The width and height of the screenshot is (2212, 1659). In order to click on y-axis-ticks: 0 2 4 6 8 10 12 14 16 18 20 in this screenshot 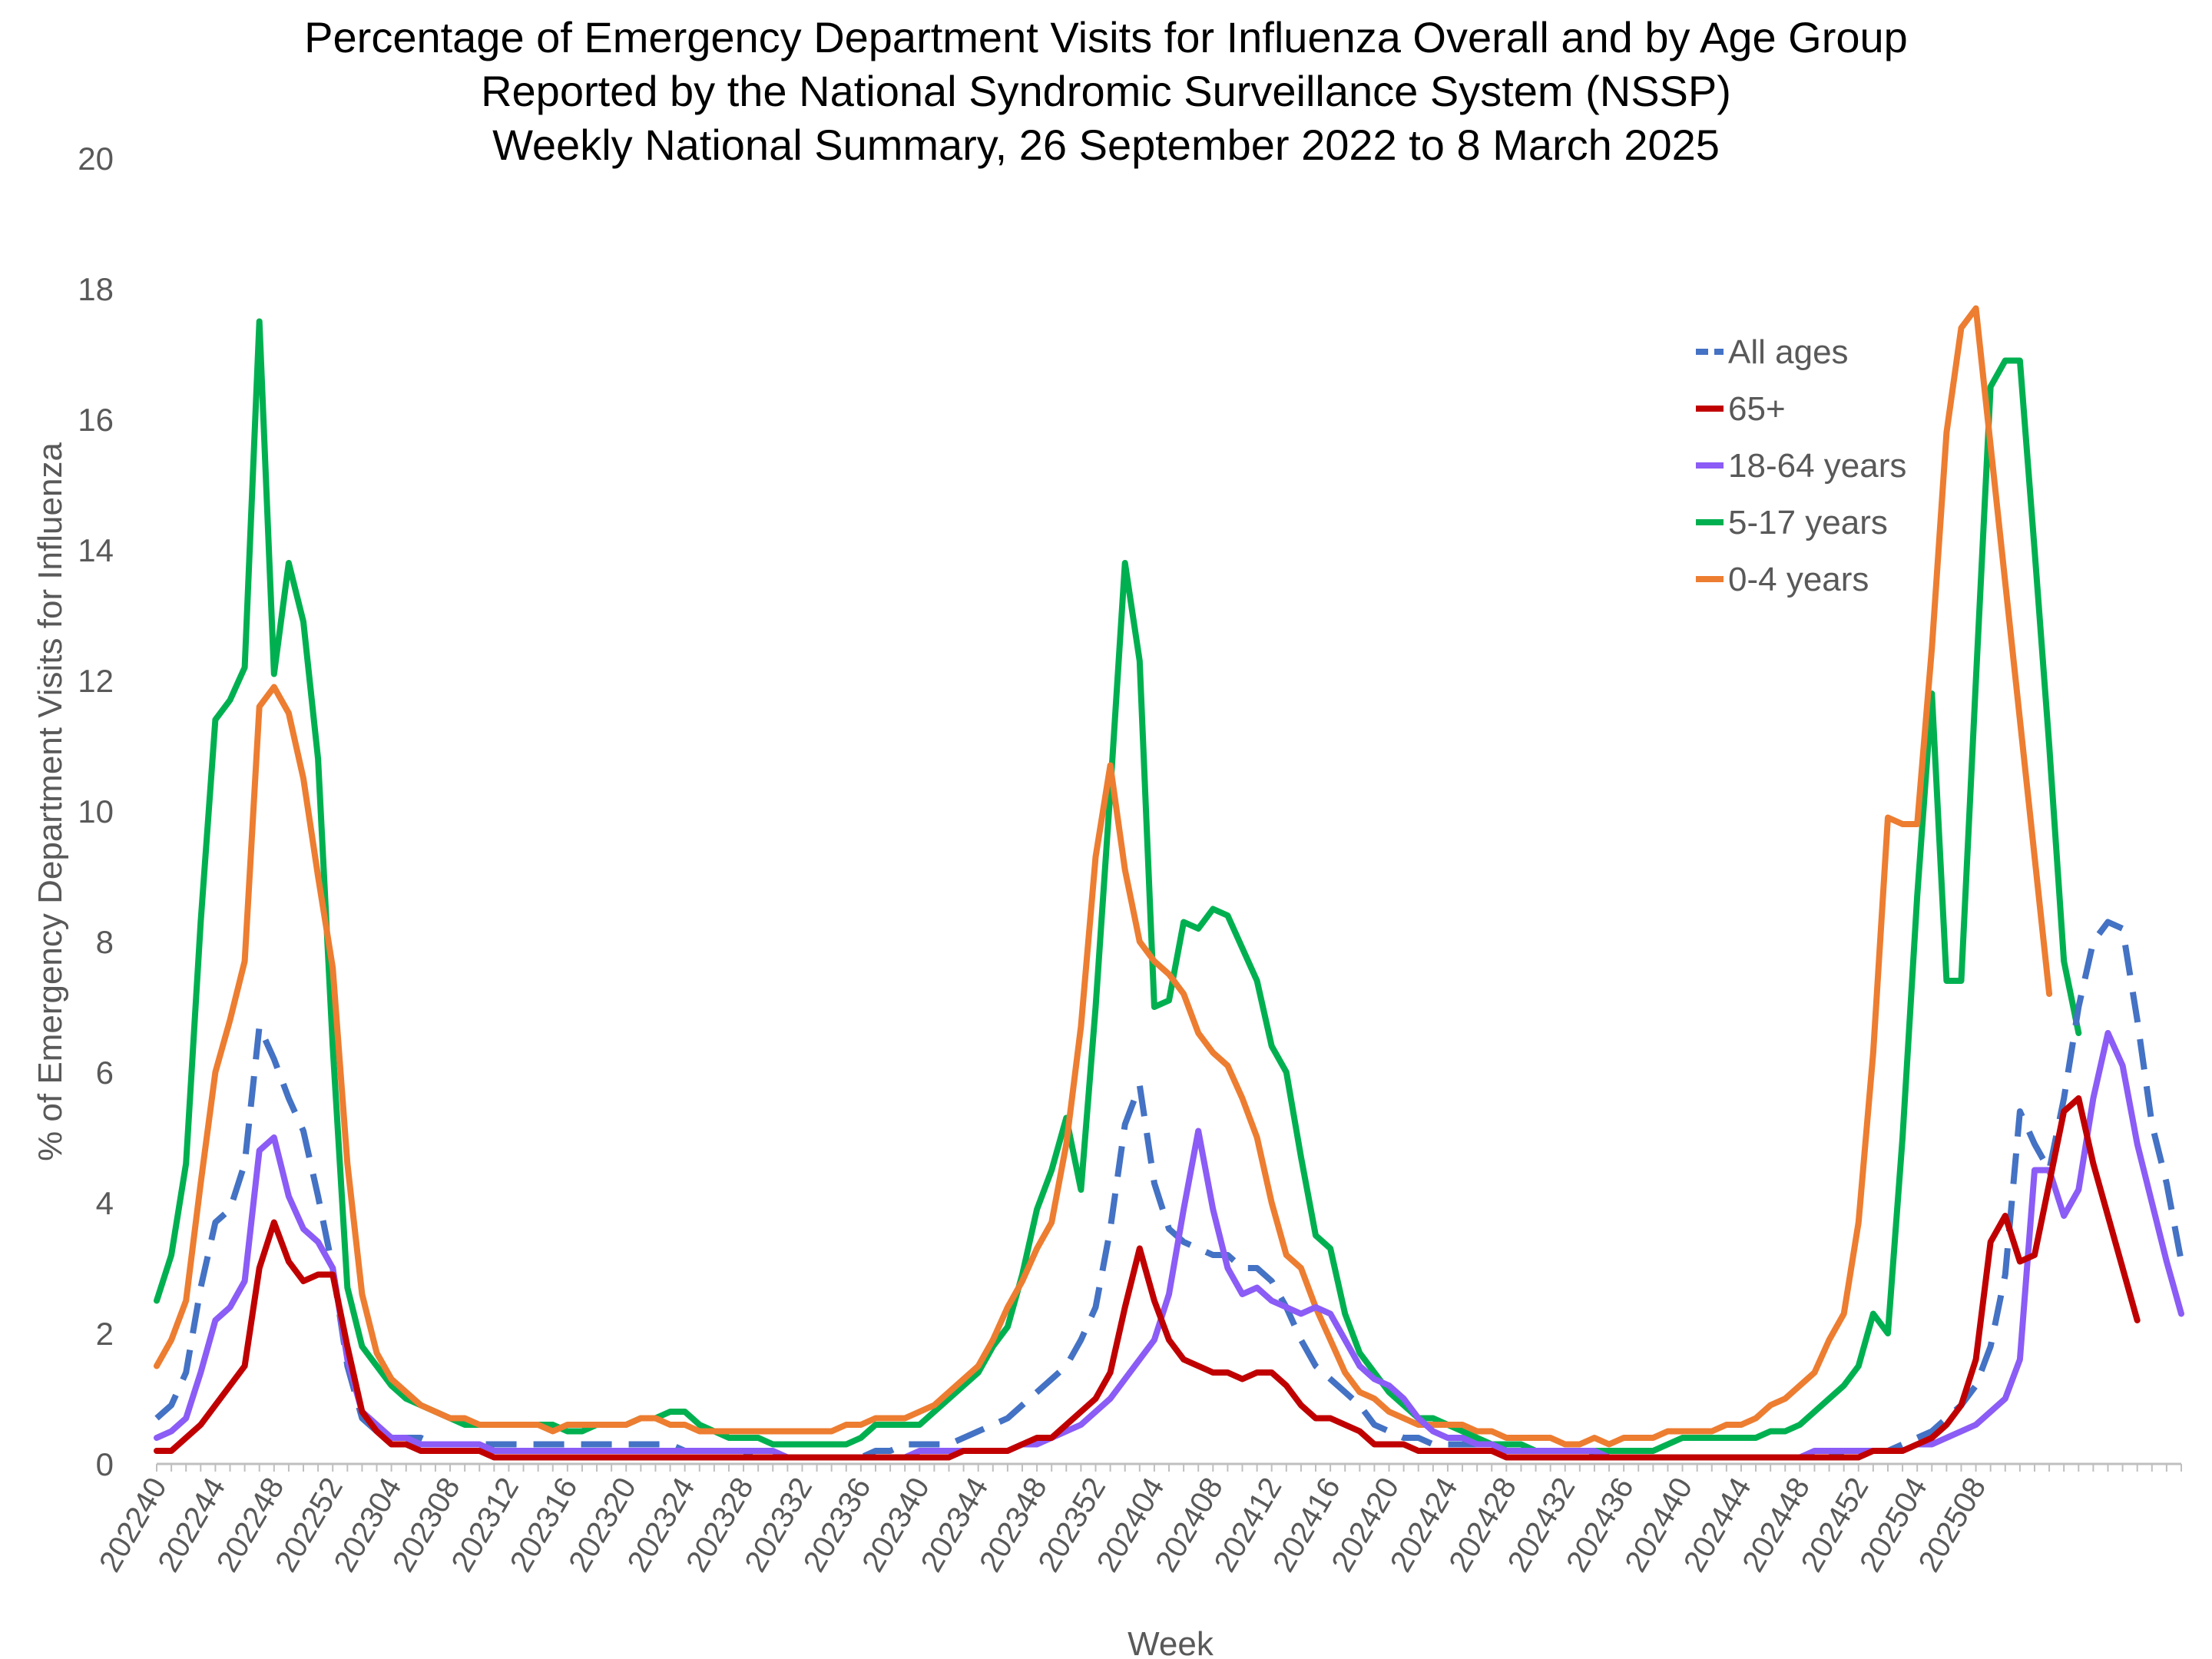, I will do `click(96, 812)`.